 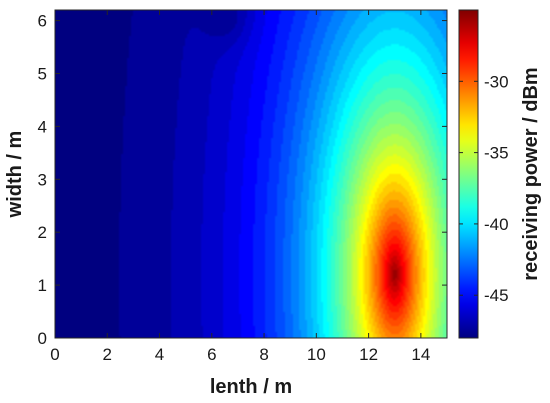 I want to click on y-tick-label: 1, so click(x=42, y=285).